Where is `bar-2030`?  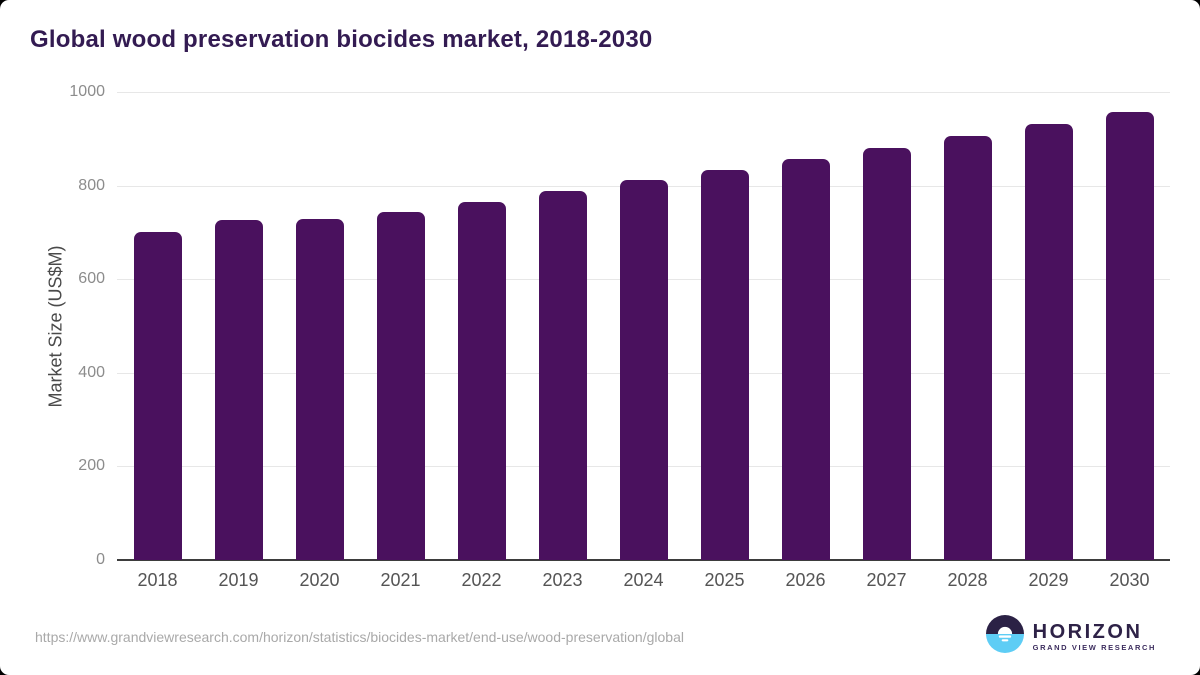
bar-2030 is located at coordinates (1129, 336).